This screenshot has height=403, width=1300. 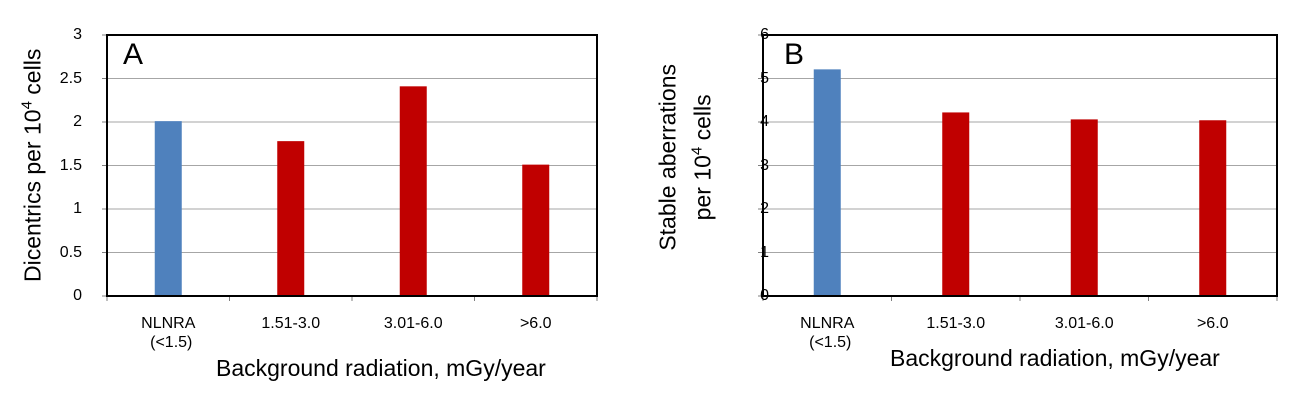 I want to click on panel-letter: B, so click(x=794, y=54).